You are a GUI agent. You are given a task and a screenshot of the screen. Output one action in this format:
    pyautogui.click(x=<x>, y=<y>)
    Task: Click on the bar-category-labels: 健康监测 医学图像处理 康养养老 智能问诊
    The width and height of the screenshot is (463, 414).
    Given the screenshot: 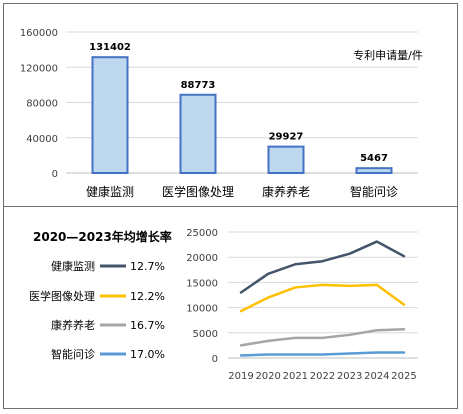 What is the action you would take?
    pyautogui.click(x=242, y=191)
    